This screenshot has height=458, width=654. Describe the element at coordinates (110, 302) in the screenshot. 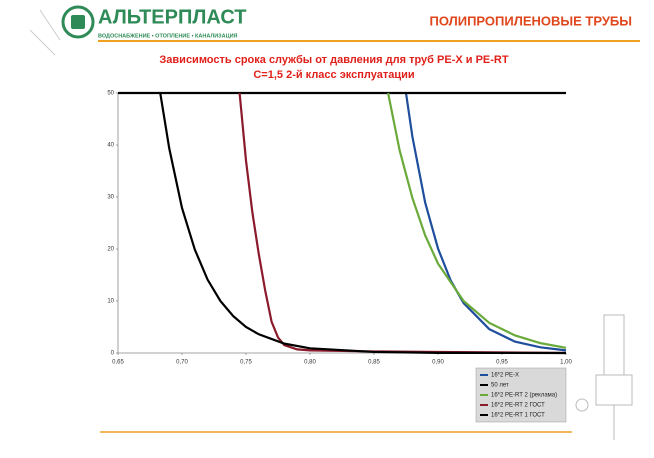

I see `y-tick-label: 10` at that location.